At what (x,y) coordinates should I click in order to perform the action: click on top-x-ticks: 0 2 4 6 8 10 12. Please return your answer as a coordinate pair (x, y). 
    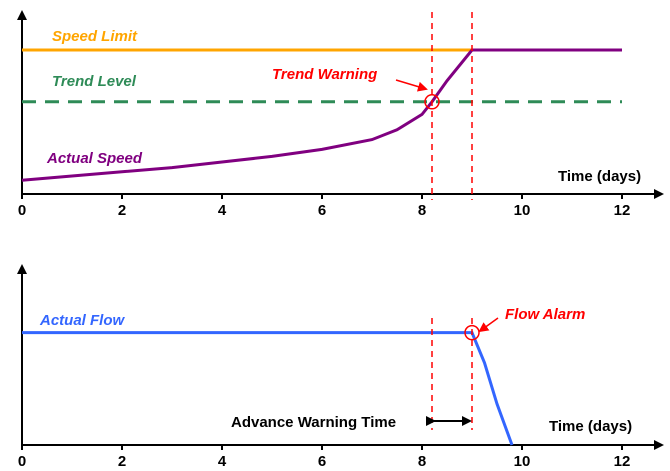
    Looking at the image, I should click on (324, 206).